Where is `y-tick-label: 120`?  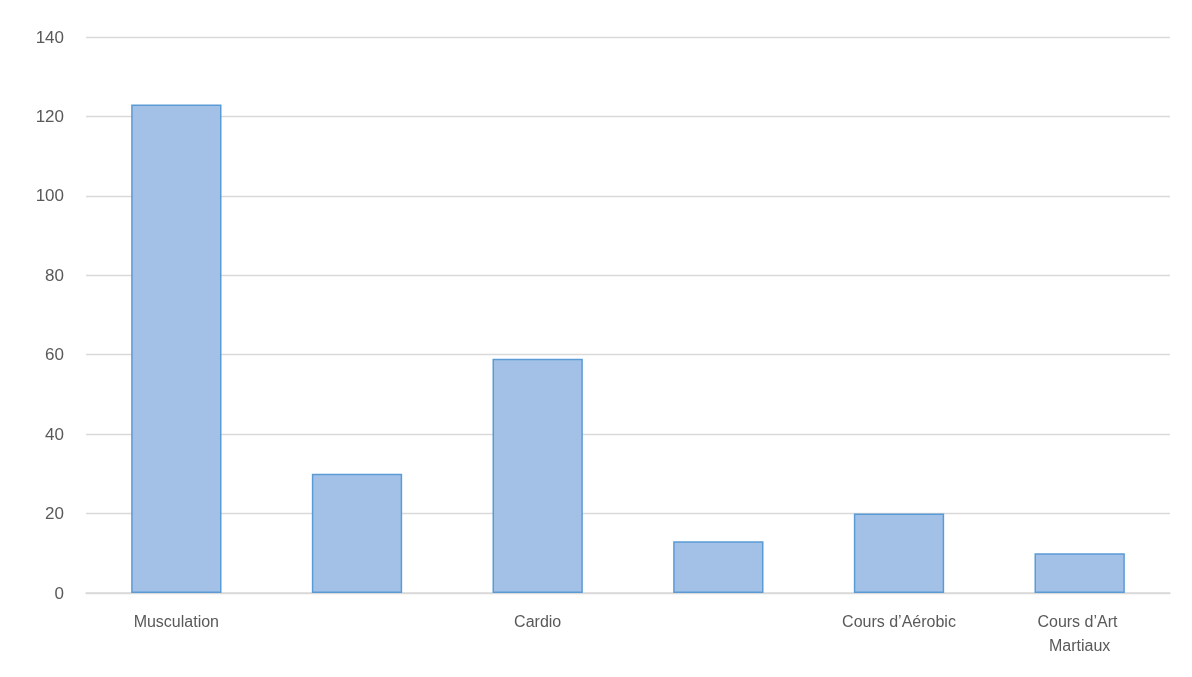
y-tick-label: 120 is located at coordinates (49, 116).